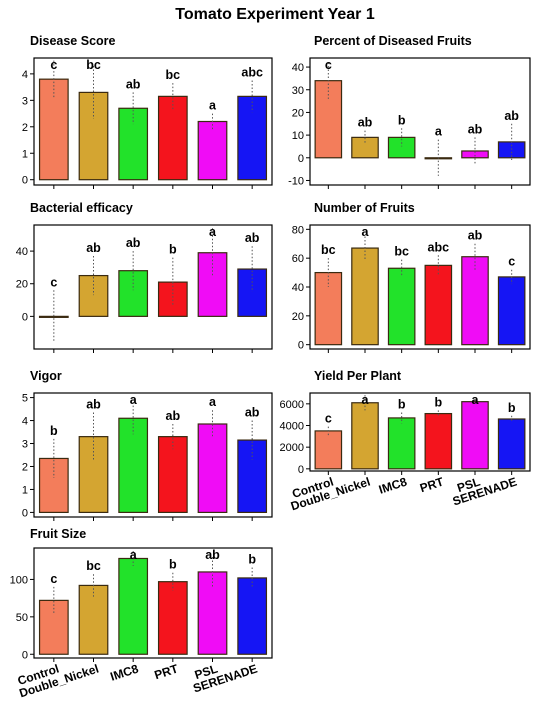  I want to click on figure-title: Tomato Experiment Year 1, so click(275, 14).